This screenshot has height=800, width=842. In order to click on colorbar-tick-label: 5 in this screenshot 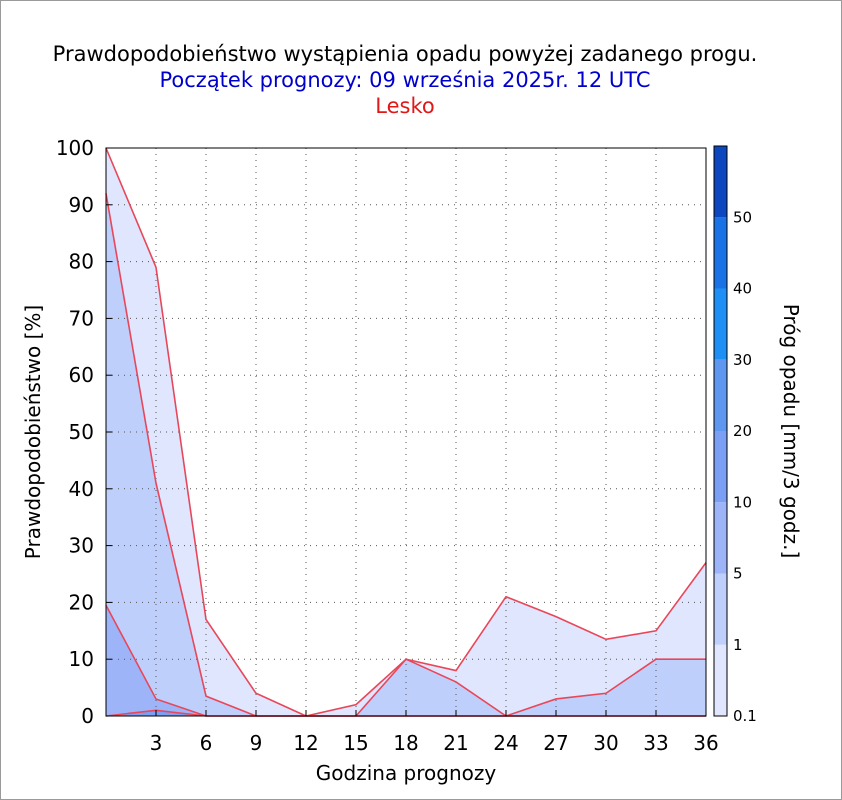, I will do `click(738, 574)`.